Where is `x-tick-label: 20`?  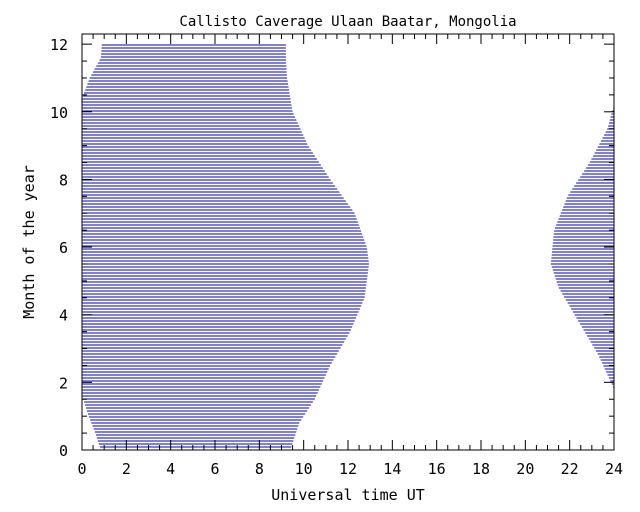 x-tick-label: 20 is located at coordinates (525, 469).